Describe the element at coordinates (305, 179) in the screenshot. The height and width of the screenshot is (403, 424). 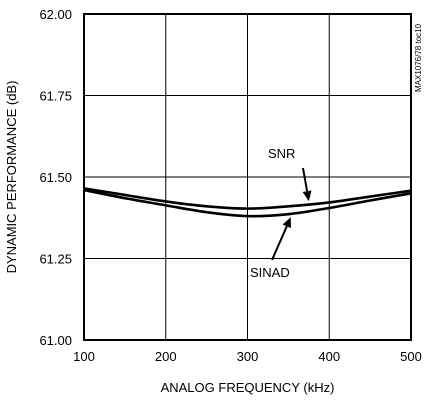
I see `snr-arrow` at that location.